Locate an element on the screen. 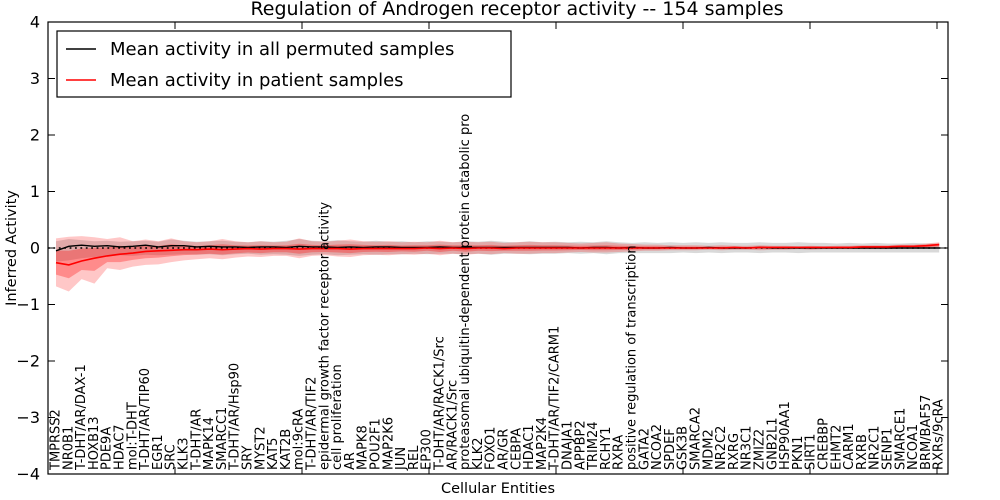 Image resolution: width=1000 pixels, height=500 pixels. x-tick-label: T-DHT/AR/DAX-1 is located at coordinates (81, 417).